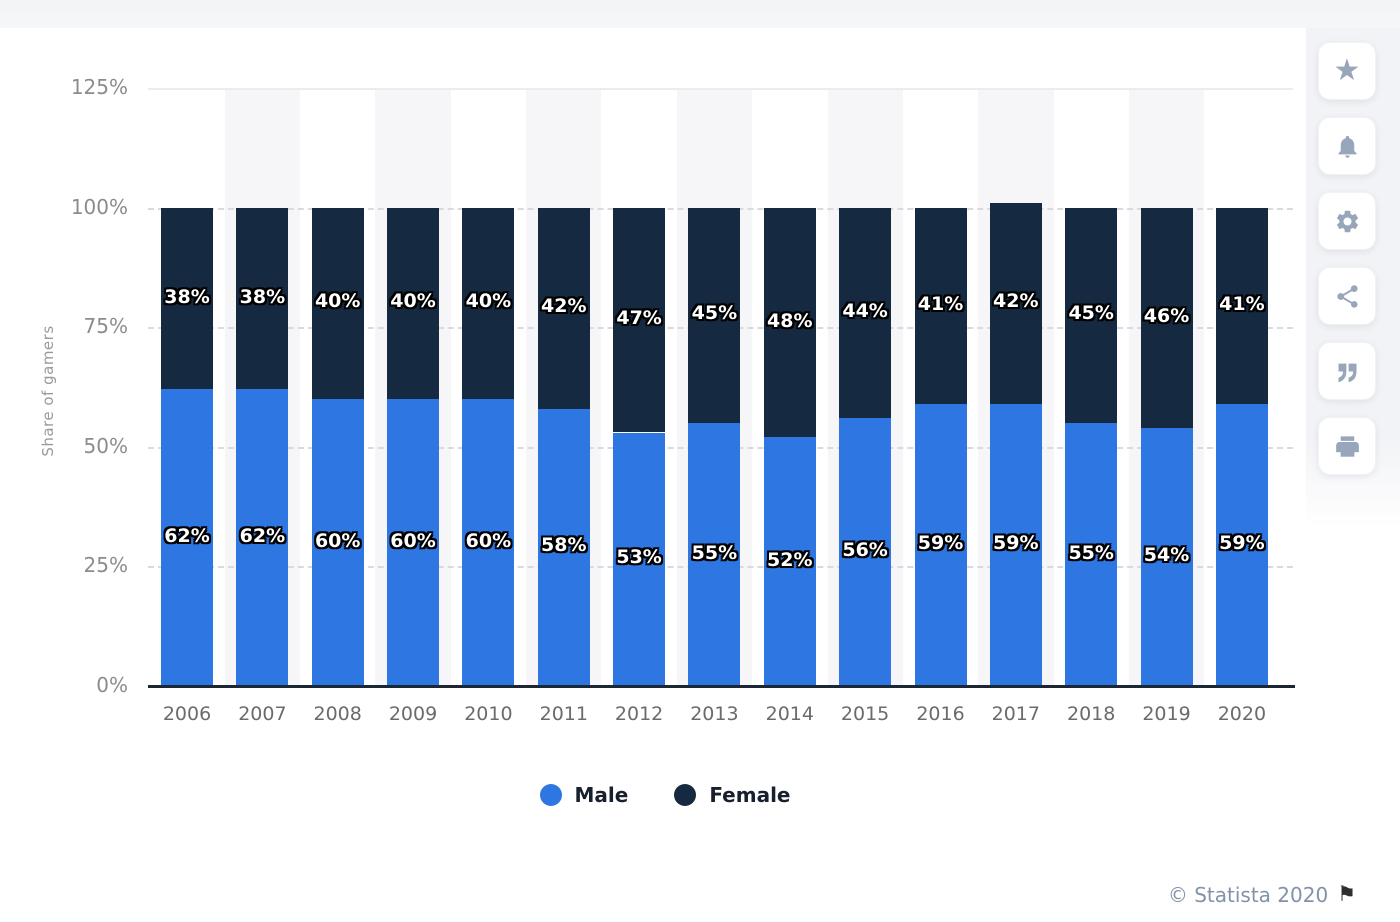 The width and height of the screenshot is (1400, 922). I want to click on bar-label-male-2012: 53%, so click(639, 557).